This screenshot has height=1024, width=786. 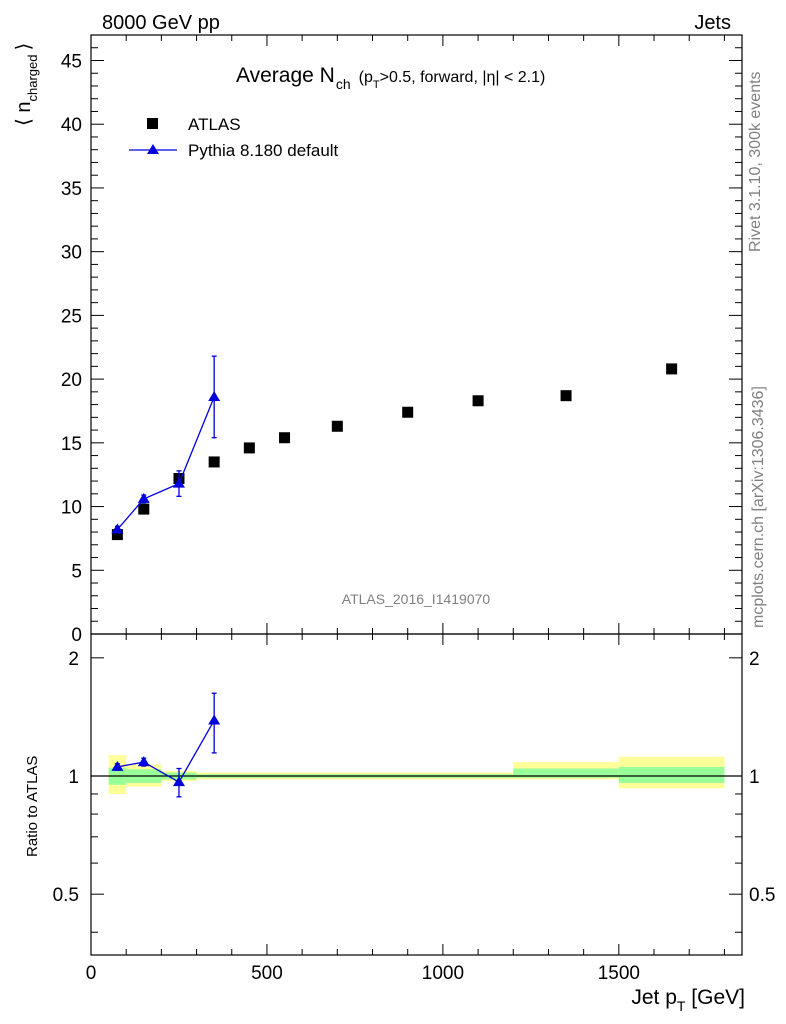 What do you see at coordinates (681, 1006) in the screenshot?
I see `x-axis-sub: T` at bounding box center [681, 1006].